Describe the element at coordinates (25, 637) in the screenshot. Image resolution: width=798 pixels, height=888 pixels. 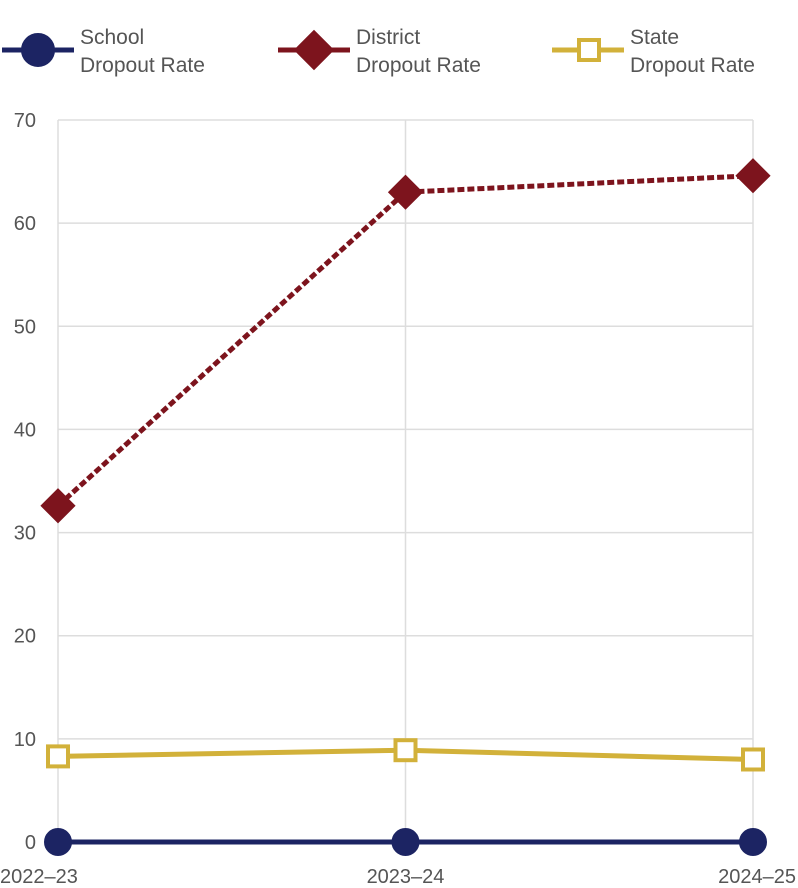
I see `y-tick-label: 20` at that location.